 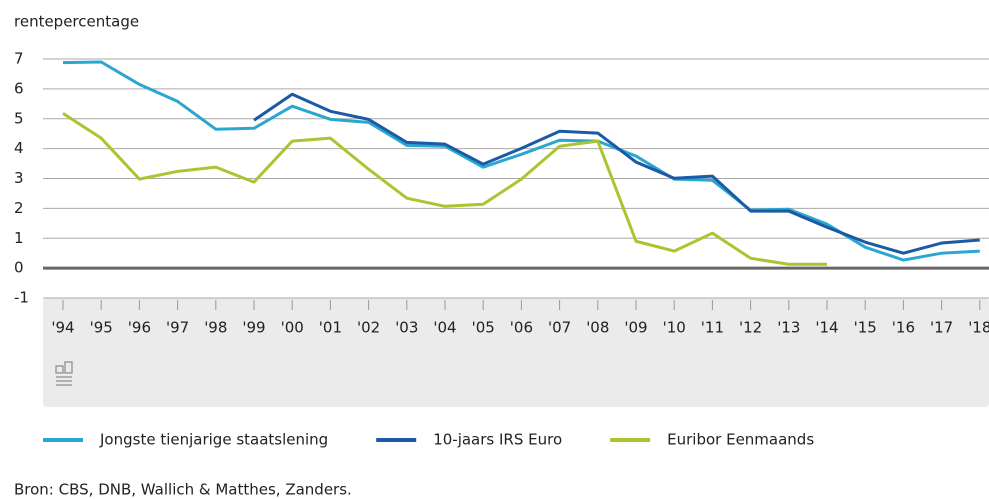 I want to click on x-tick-label: '14, so click(x=826, y=328).